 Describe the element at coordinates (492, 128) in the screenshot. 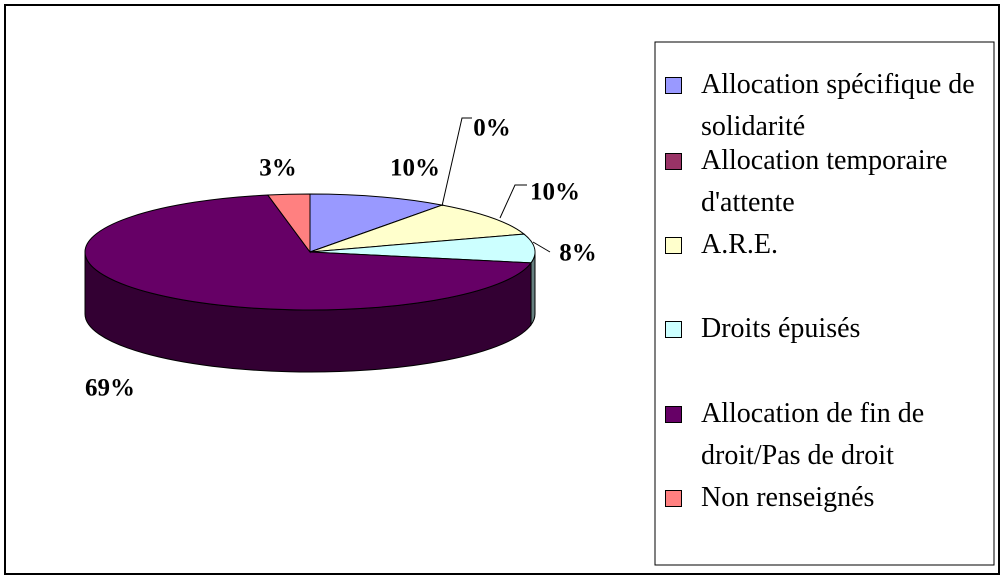

I see `data-label: 0%` at that location.